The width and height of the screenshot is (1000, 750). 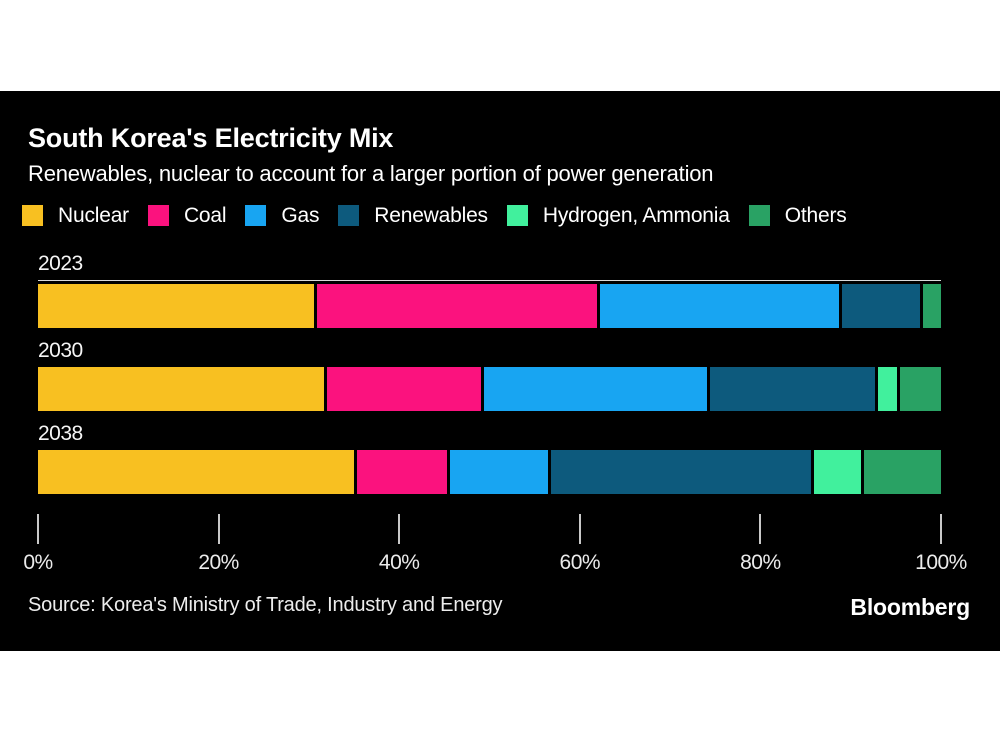 I want to click on stacked-bar-2023, so click(x=489, y=305).